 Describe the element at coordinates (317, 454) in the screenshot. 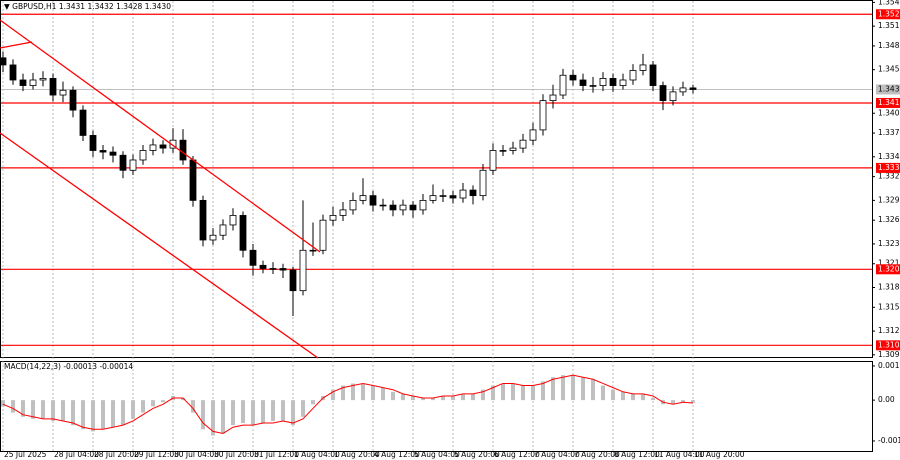

I see `x-tick-label: 1 Aug 04:00` at that location.